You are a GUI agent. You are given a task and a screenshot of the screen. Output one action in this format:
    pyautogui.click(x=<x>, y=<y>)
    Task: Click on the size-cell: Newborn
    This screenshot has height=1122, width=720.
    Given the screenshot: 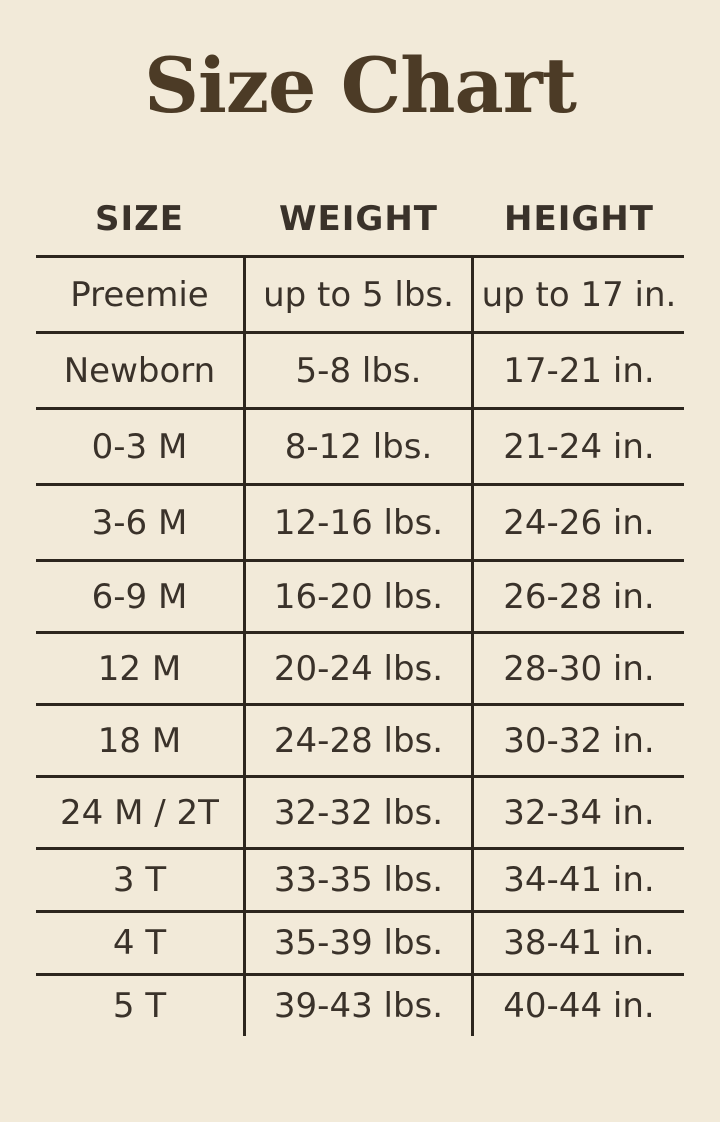 What is the action you would take?
    pyautogui.click(x=139, y=370)
    